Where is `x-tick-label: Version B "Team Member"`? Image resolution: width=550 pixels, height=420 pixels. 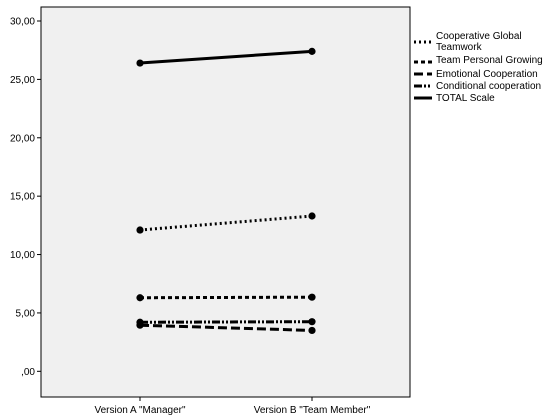
x-tick-label: Version B "Team Member" is located at coordinates (312, 410).